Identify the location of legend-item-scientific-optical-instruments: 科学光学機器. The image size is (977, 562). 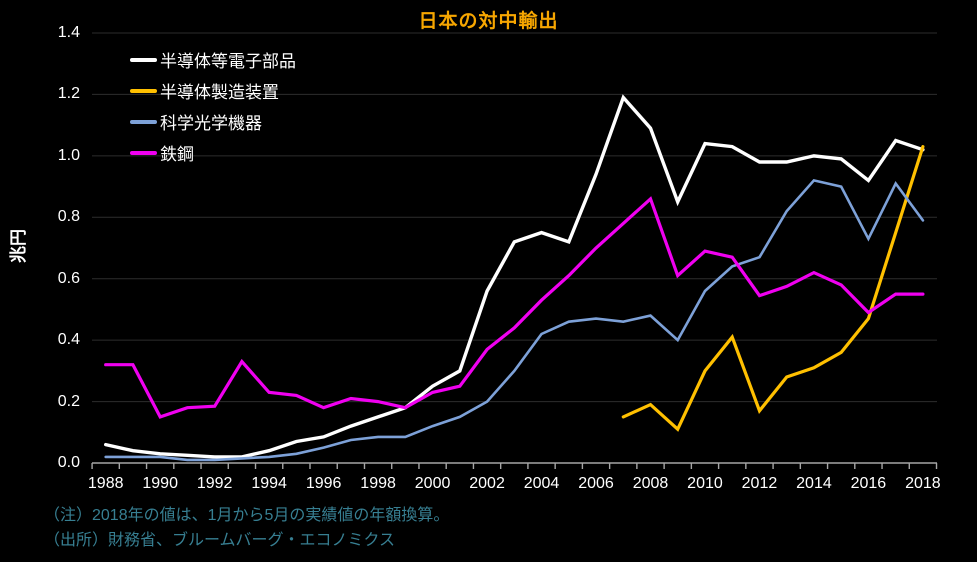
(213, 121).